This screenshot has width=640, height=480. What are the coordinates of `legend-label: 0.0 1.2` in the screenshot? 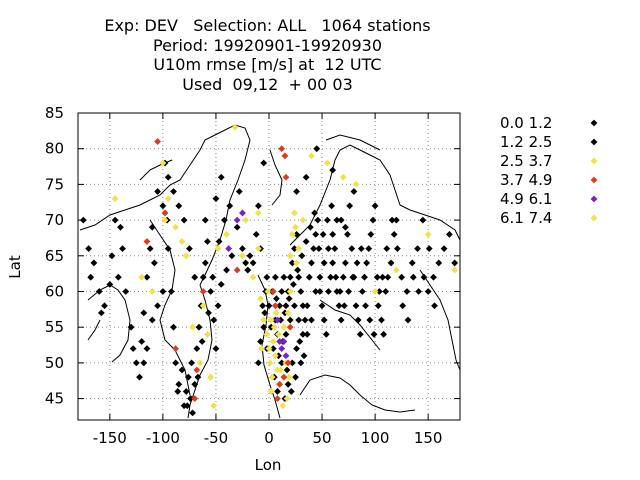 It's located at (526, 123).